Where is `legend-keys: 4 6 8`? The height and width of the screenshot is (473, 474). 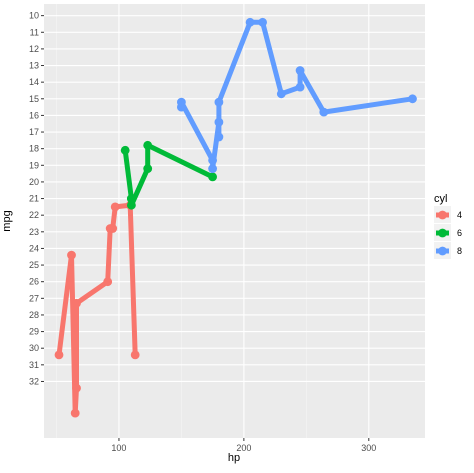 legend-keys: 4 6 8 is located at coordinates (448, 232).